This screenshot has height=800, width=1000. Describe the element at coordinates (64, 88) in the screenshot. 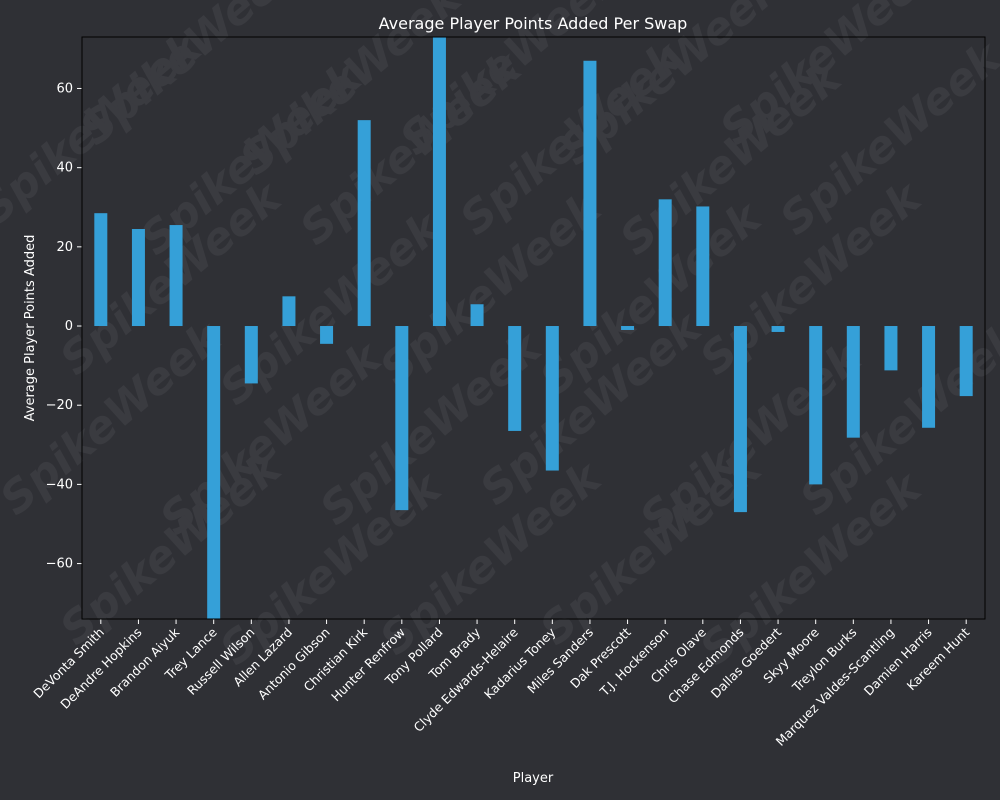

I see `y-tick-label: 60` at that location.